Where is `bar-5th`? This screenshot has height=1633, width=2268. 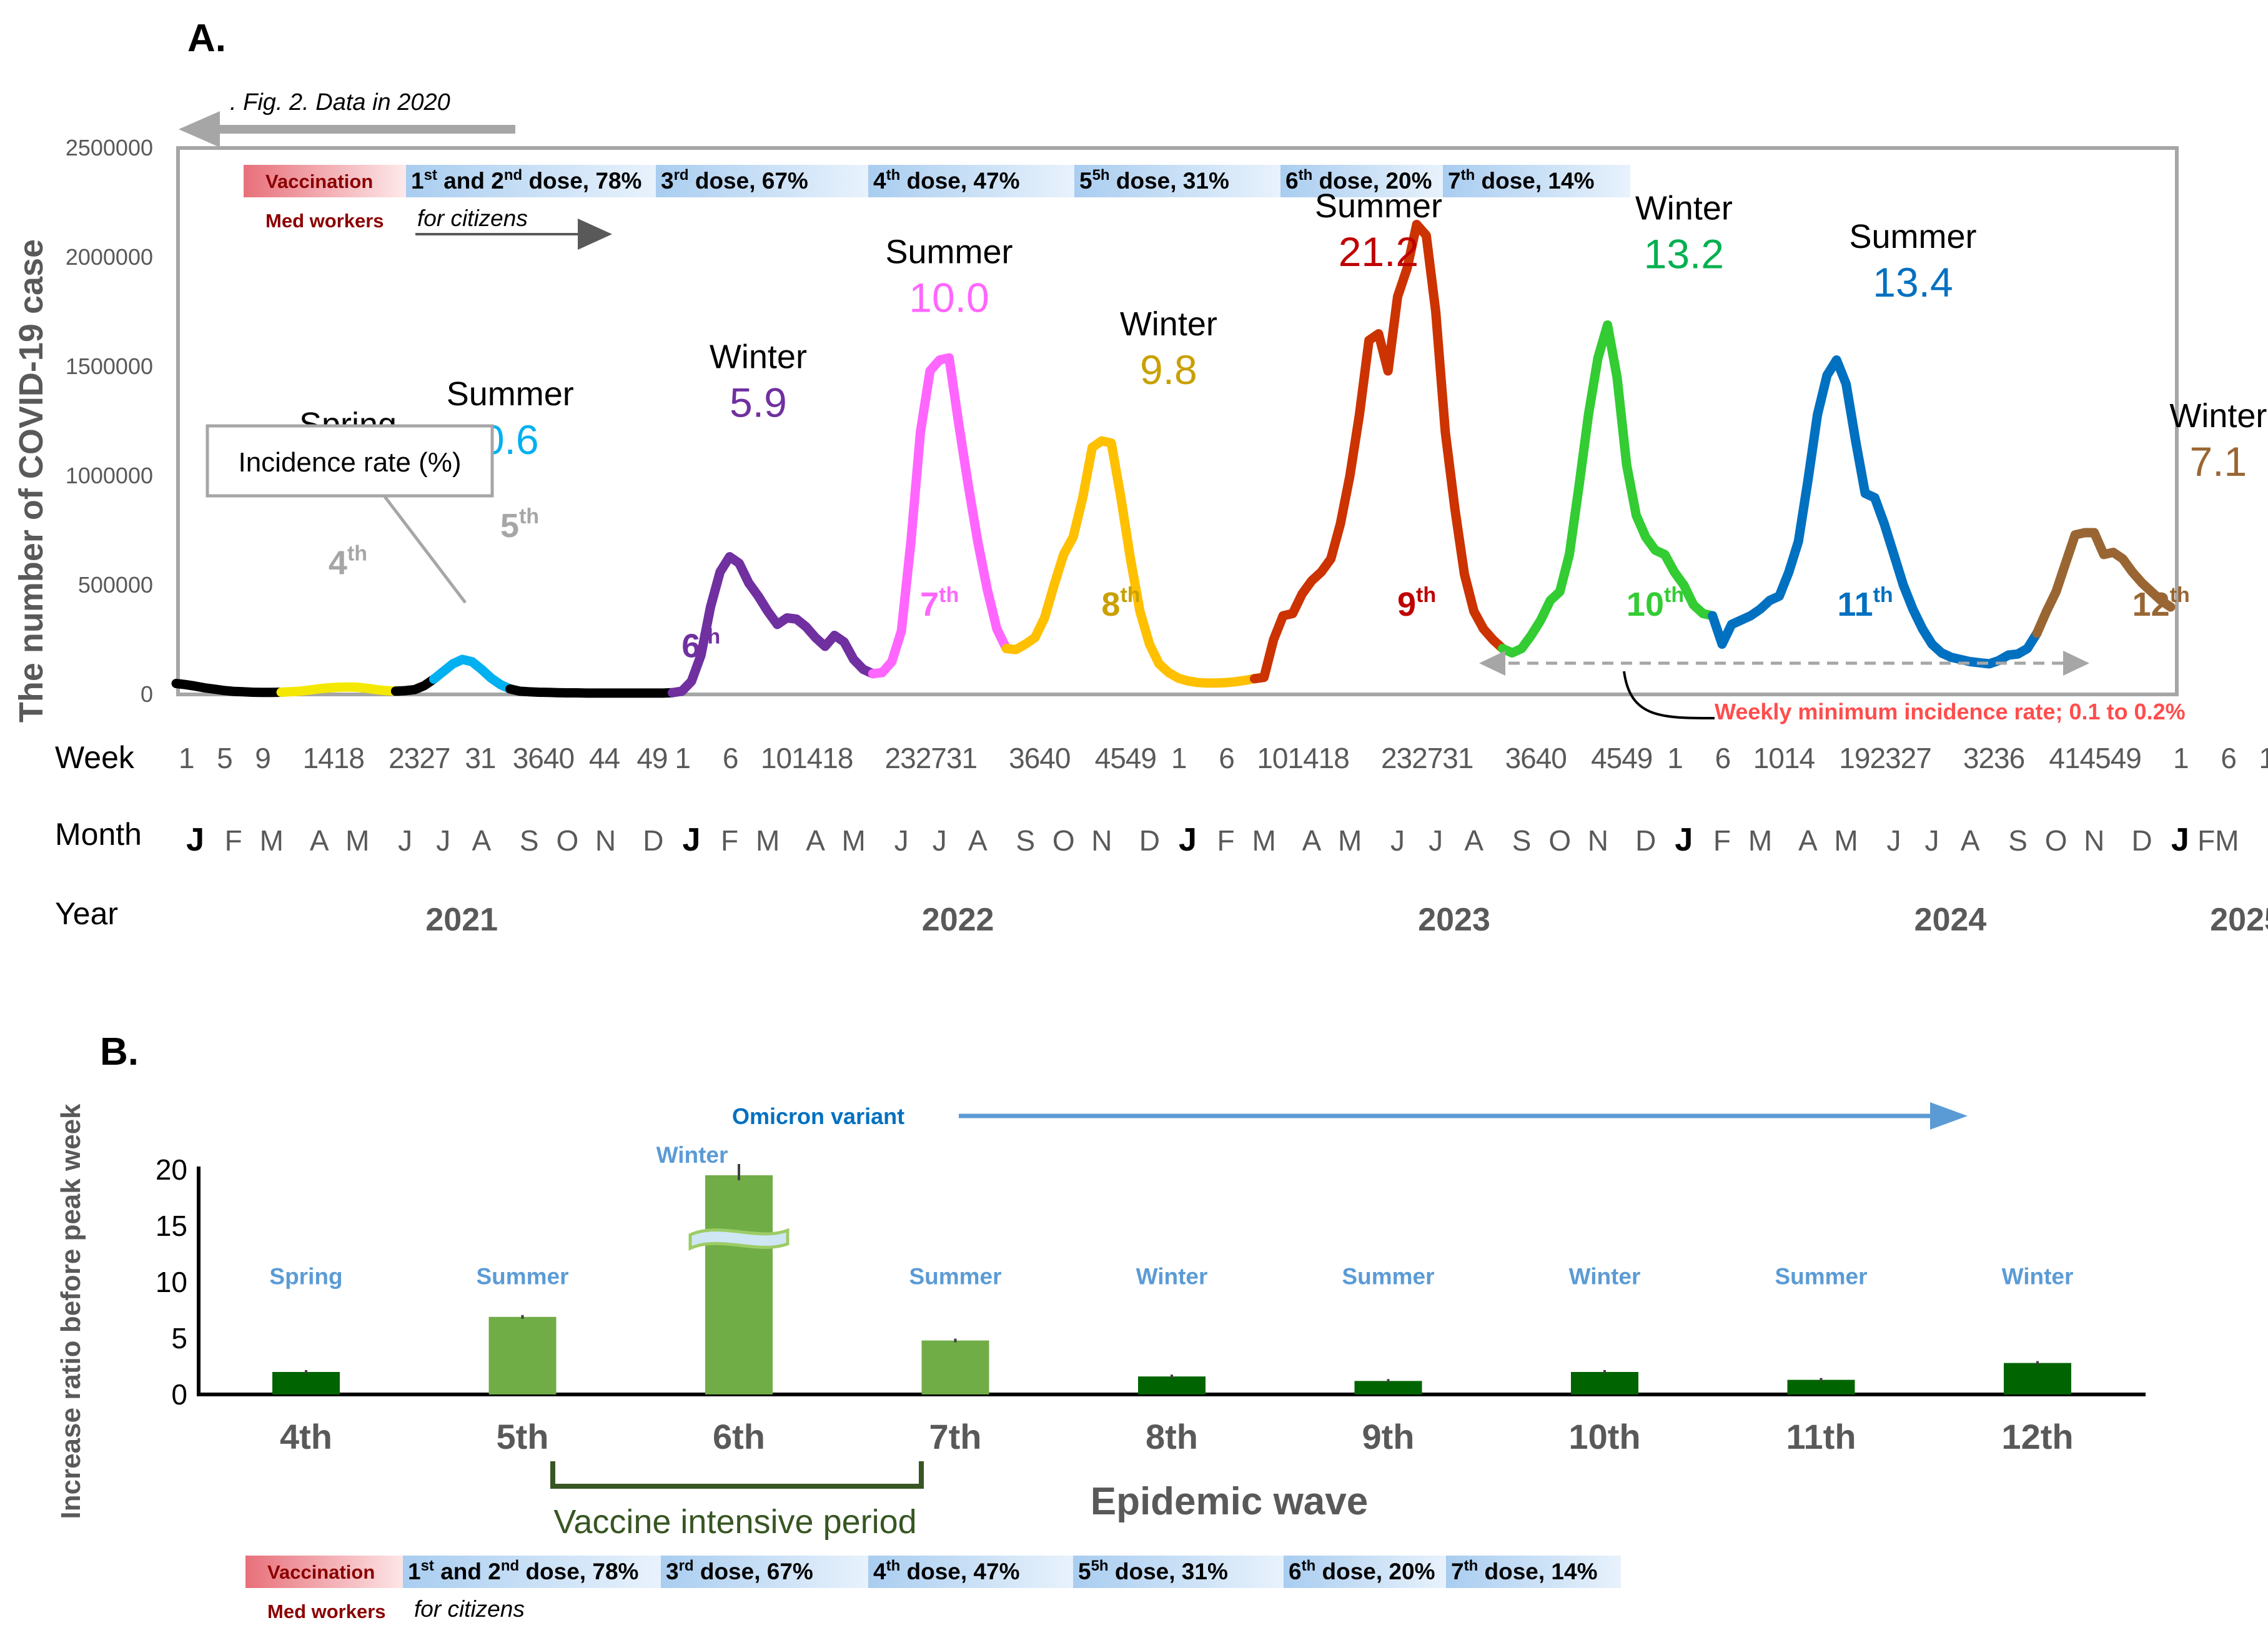
bar-5th is located at coordinates (522, 1355).